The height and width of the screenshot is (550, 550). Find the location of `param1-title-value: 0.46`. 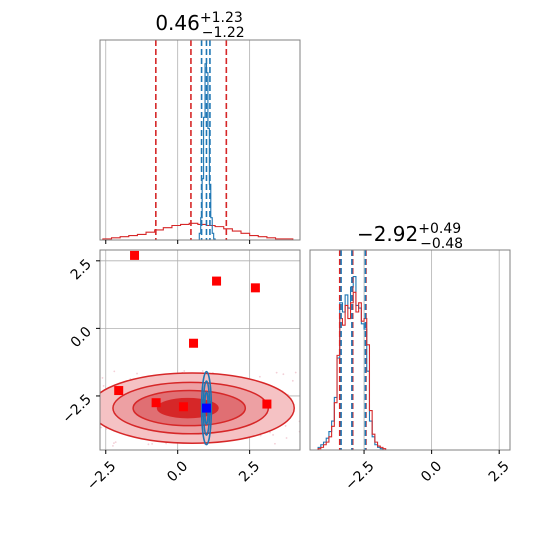

param1-title-value: 0.46 is located at coordinates (177, 23).